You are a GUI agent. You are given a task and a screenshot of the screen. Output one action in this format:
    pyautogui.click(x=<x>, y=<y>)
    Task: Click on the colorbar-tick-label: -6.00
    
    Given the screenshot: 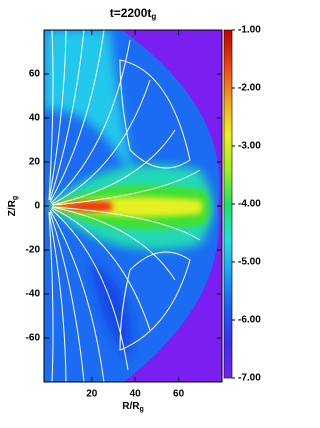 What is the action you would take?
    pyautogui.click(x=249, y=320)
    